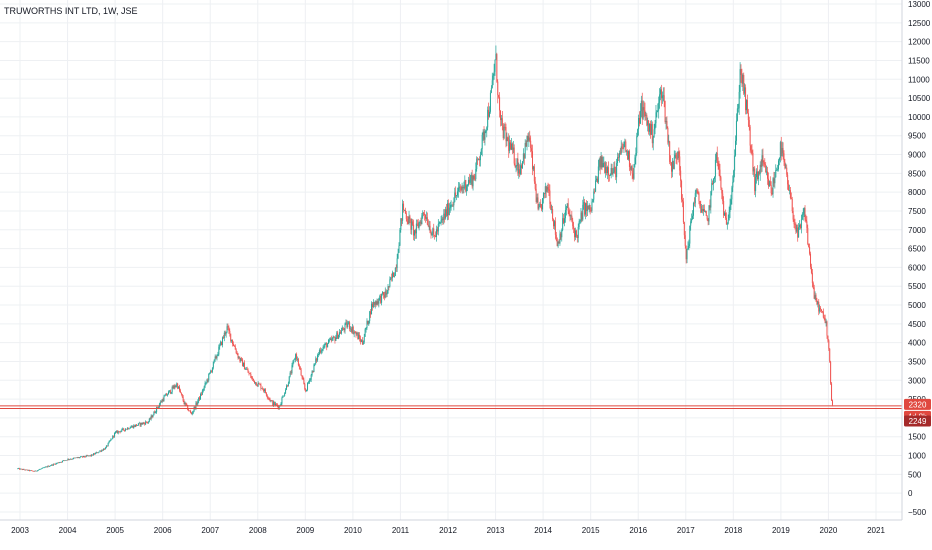 The height and width of the screenshot is (550, 932). Describe the element at coordinates (917, 324) in the screenshot. I see `y-tick-label: 4500` at that location.